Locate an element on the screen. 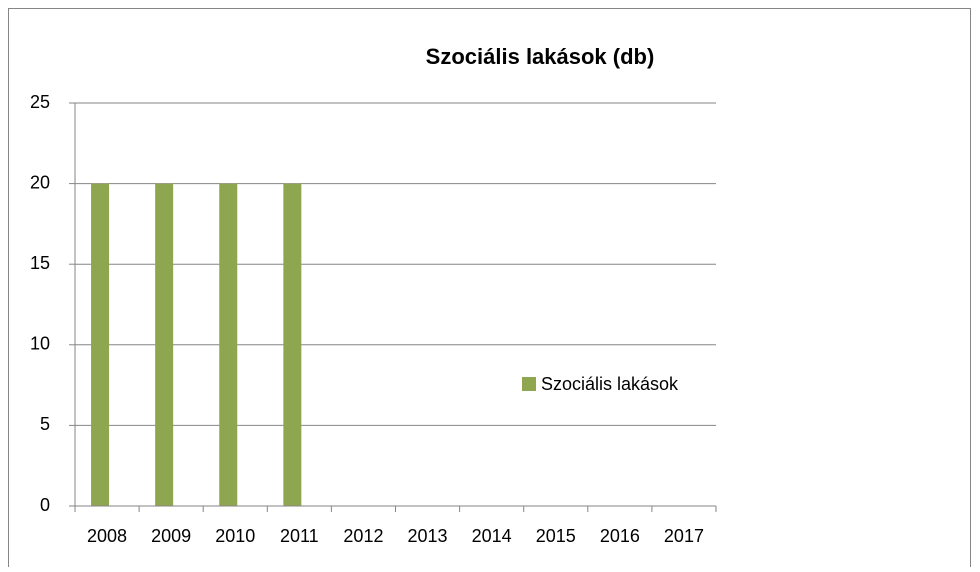  y-tick-label: 5 is located at coordinates (45, 424).